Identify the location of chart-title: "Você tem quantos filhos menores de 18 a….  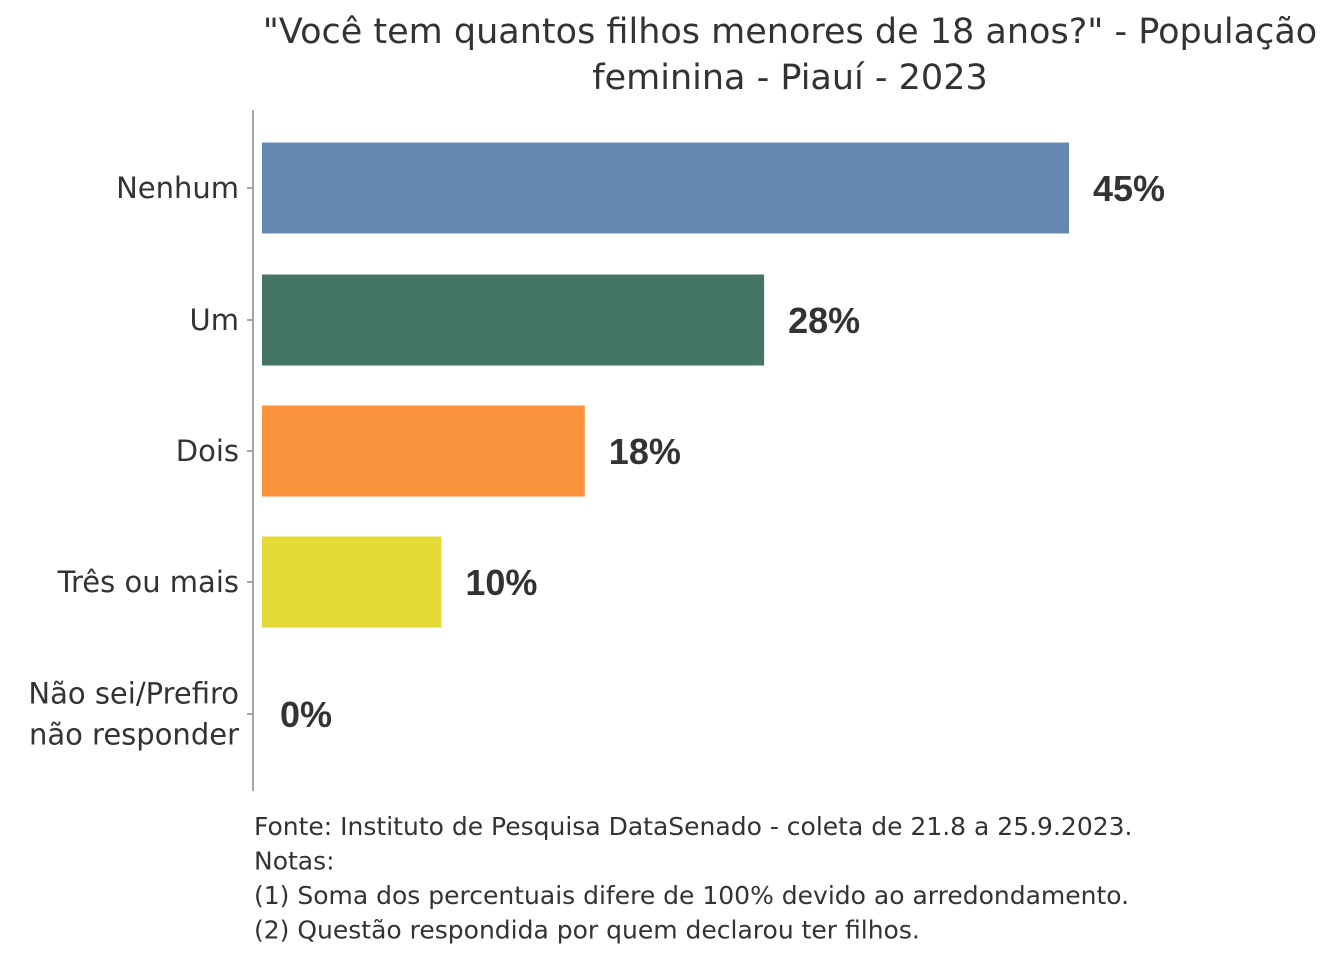
(790, 55).